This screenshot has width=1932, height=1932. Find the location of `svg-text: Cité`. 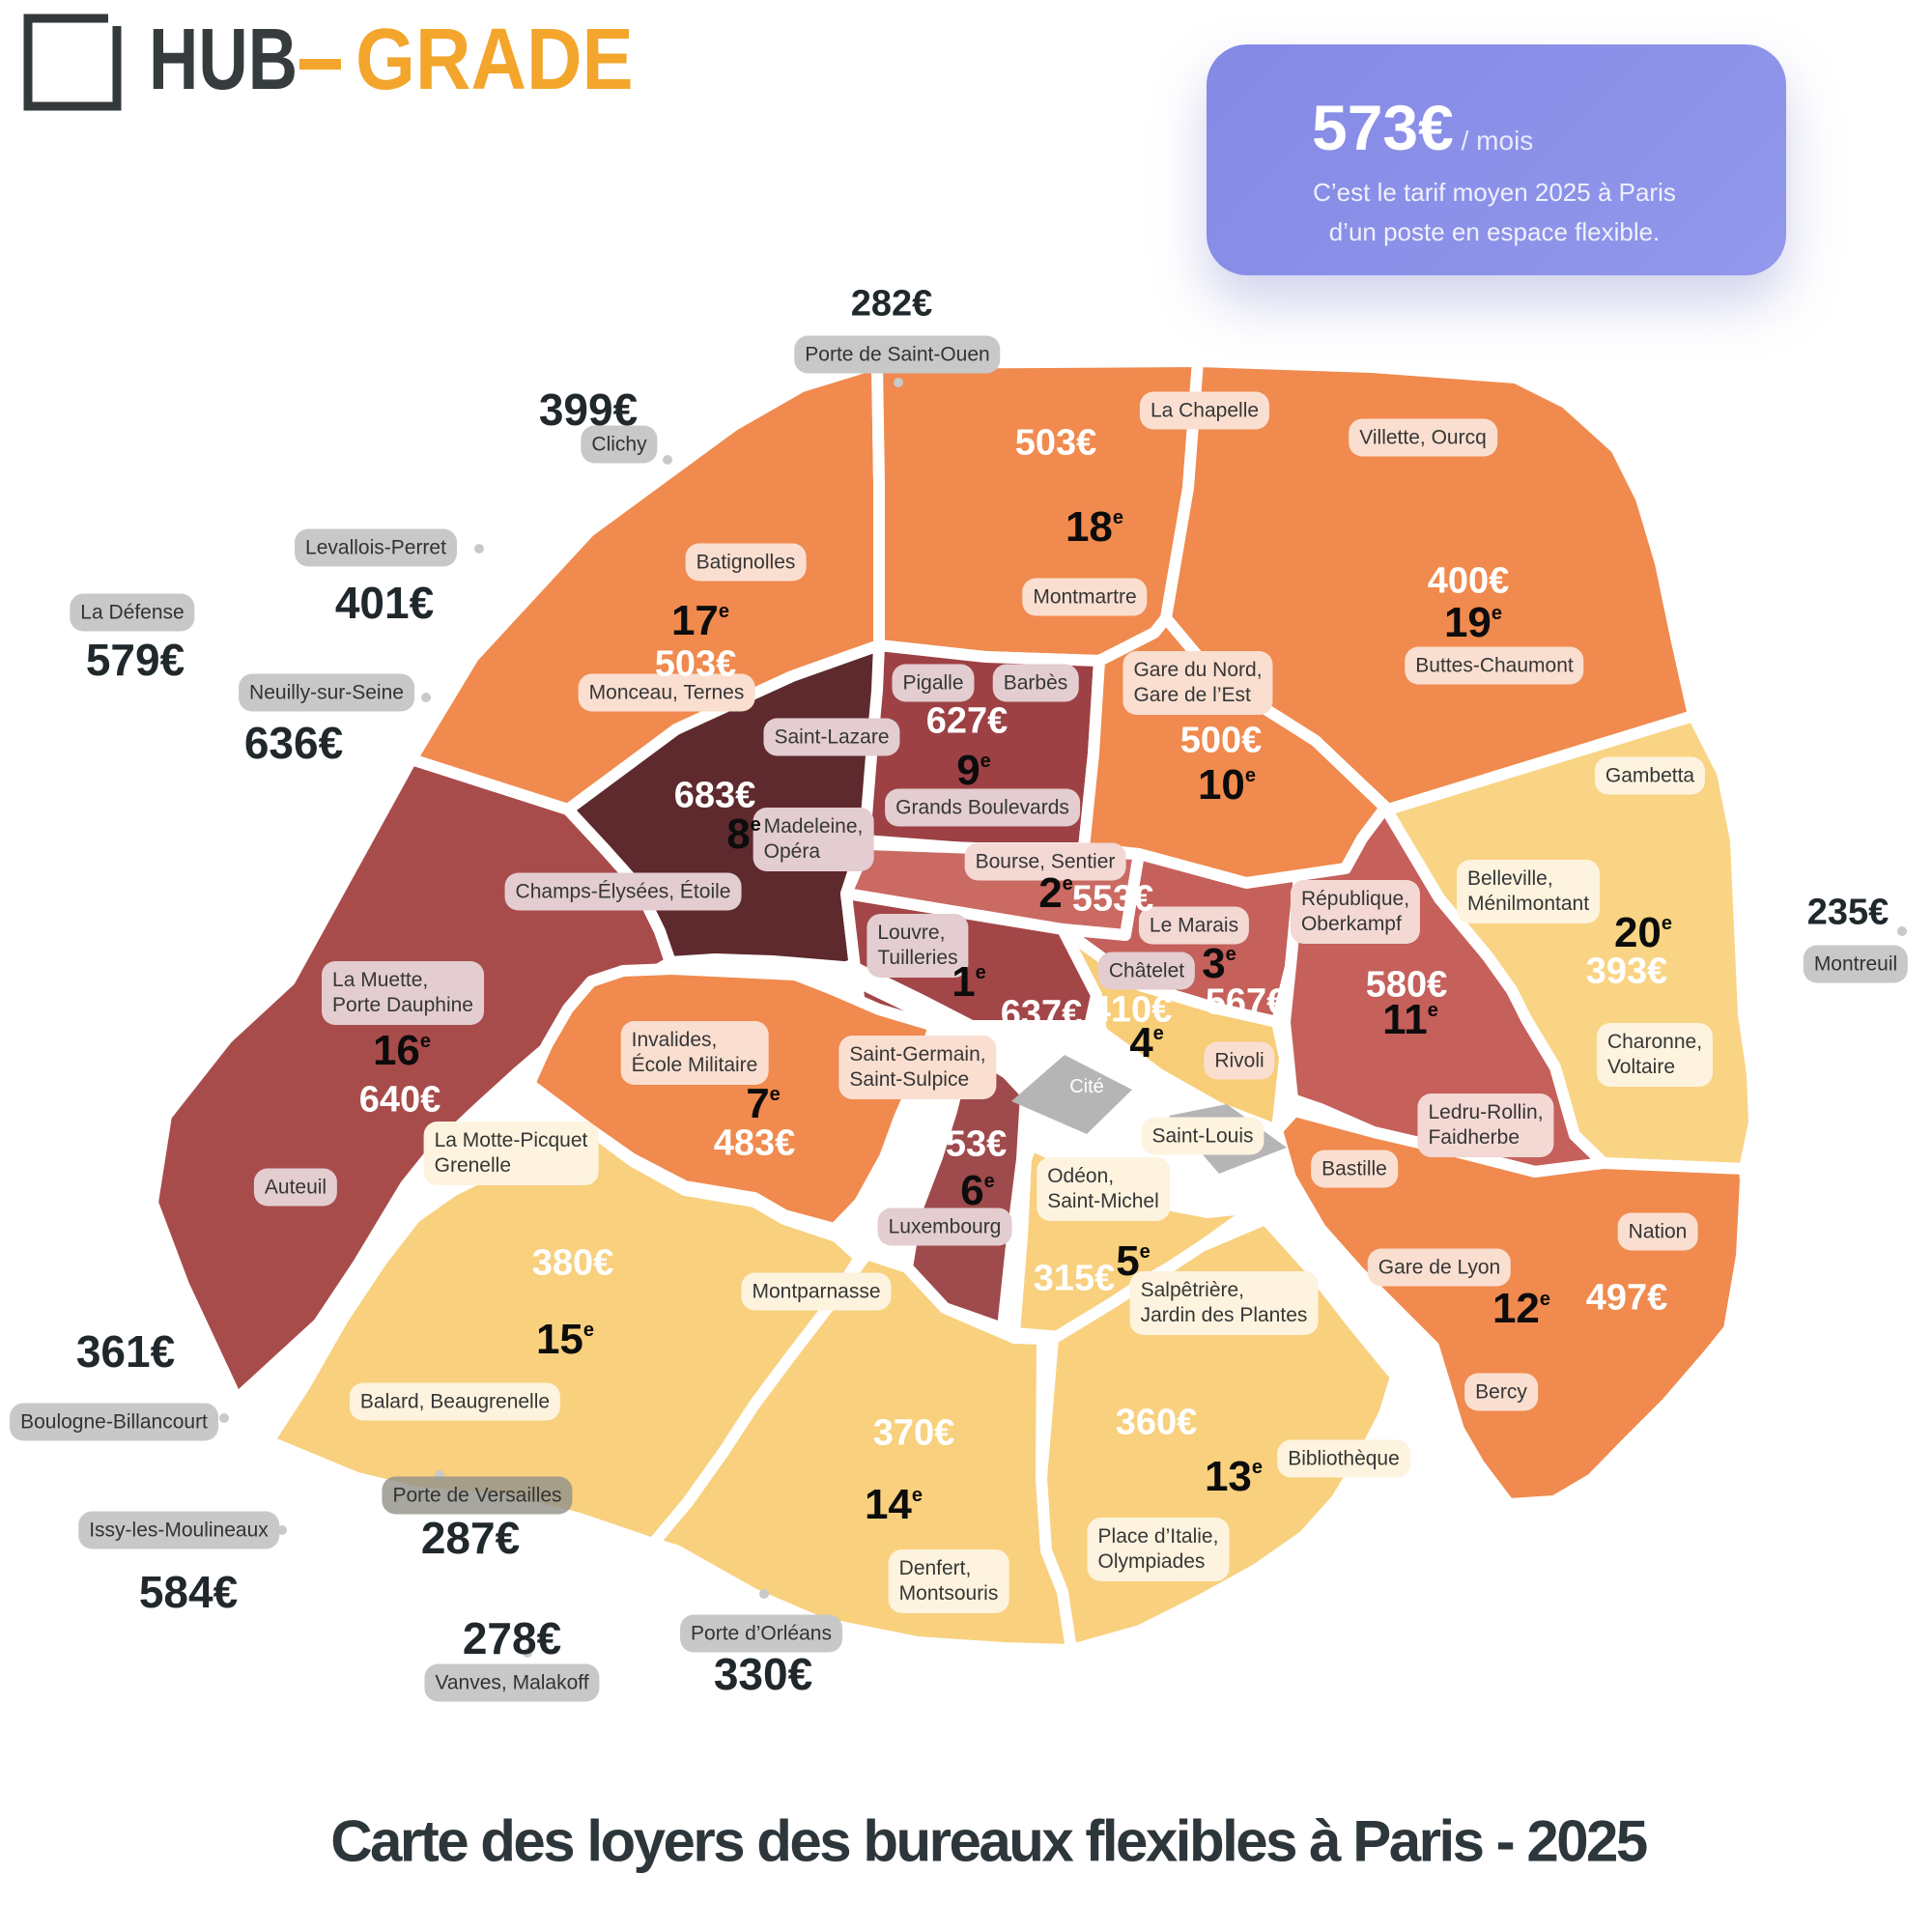

svg-text: Cité is located at coordinates (1086, 1086).